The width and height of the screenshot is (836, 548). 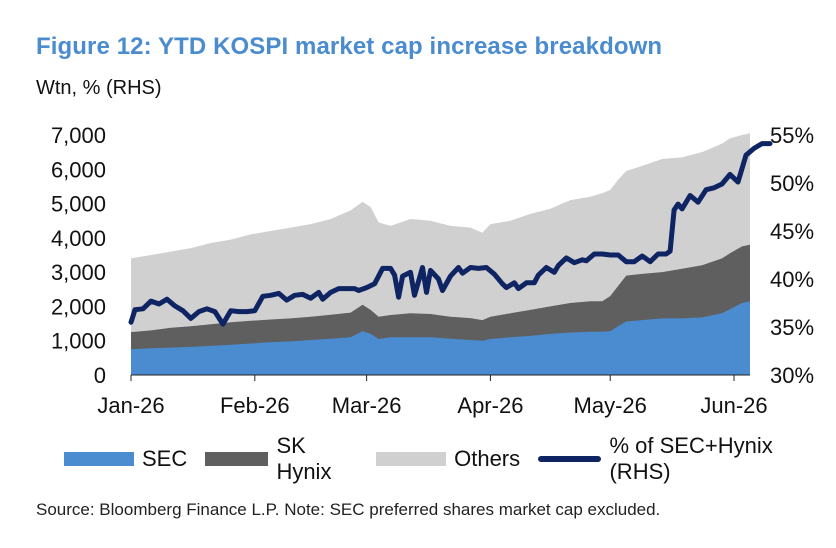 What do you see at coordinates (99, 88) in the screenshot?
I see `axis-unit-label: Wtn, % (RHS)` at bounding box center [99, 88].